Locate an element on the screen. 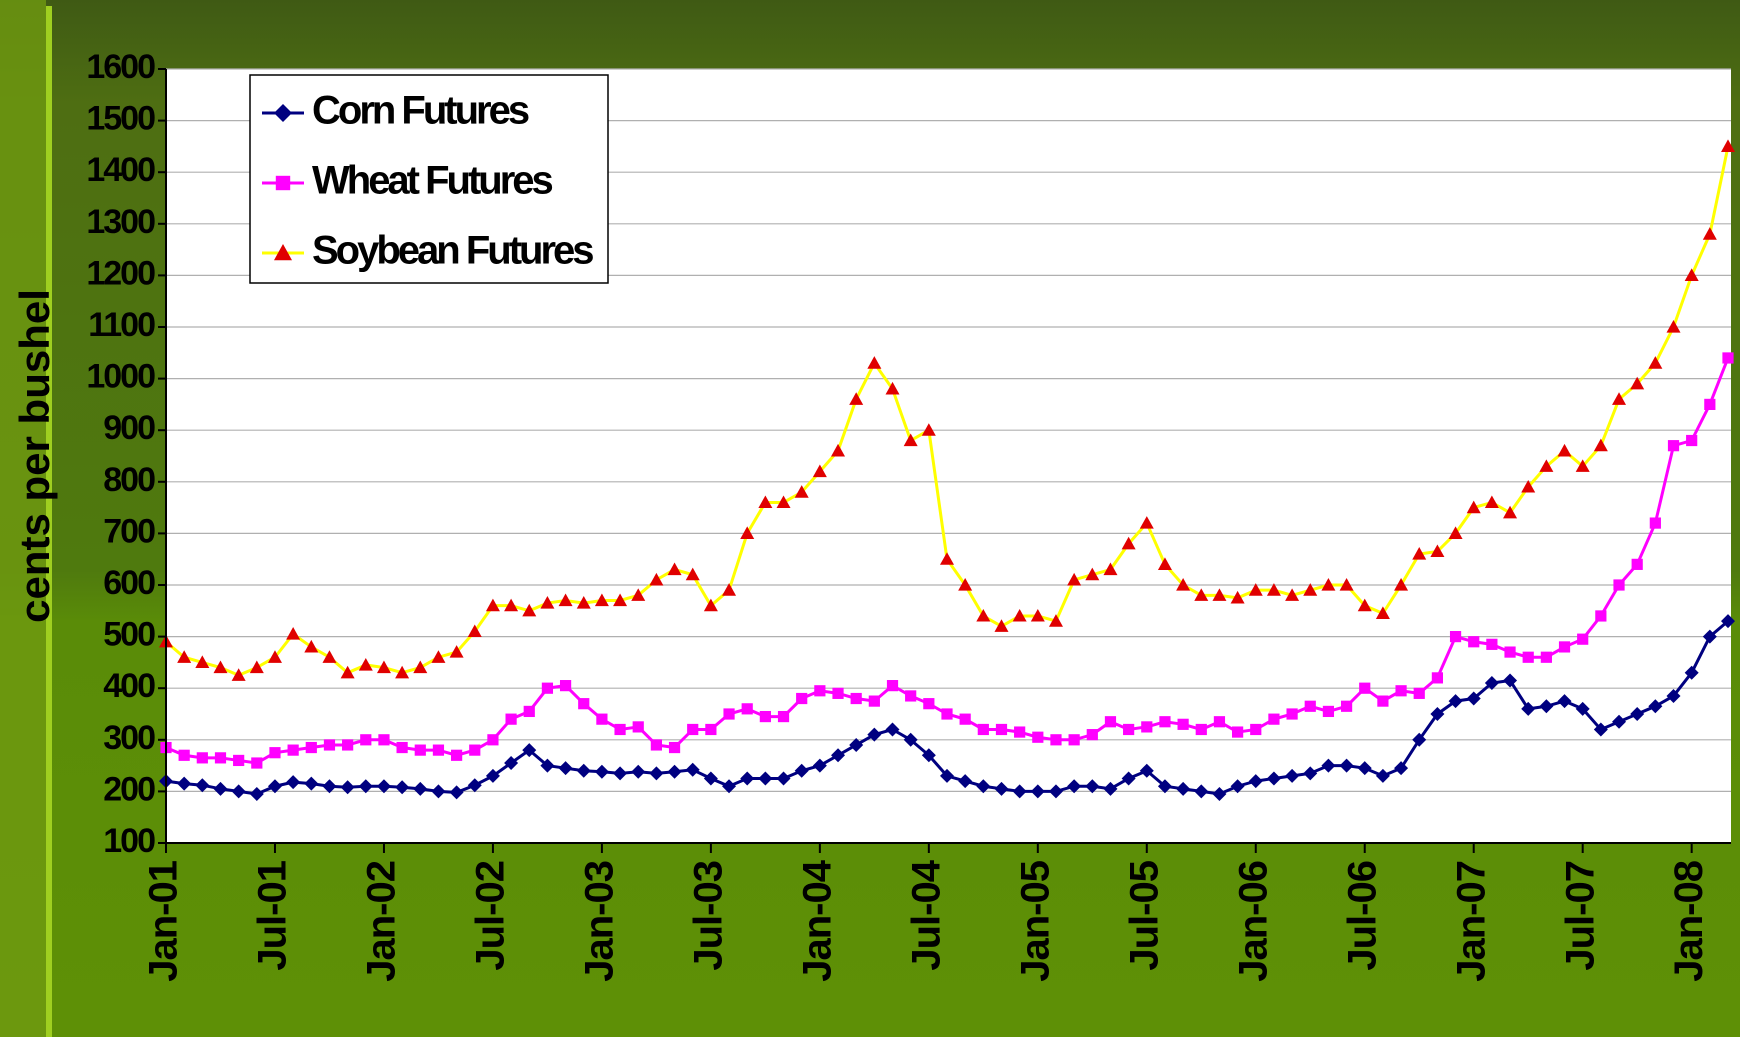  x-tick-label: Jul-05 is located at coordinates (1144, 915).